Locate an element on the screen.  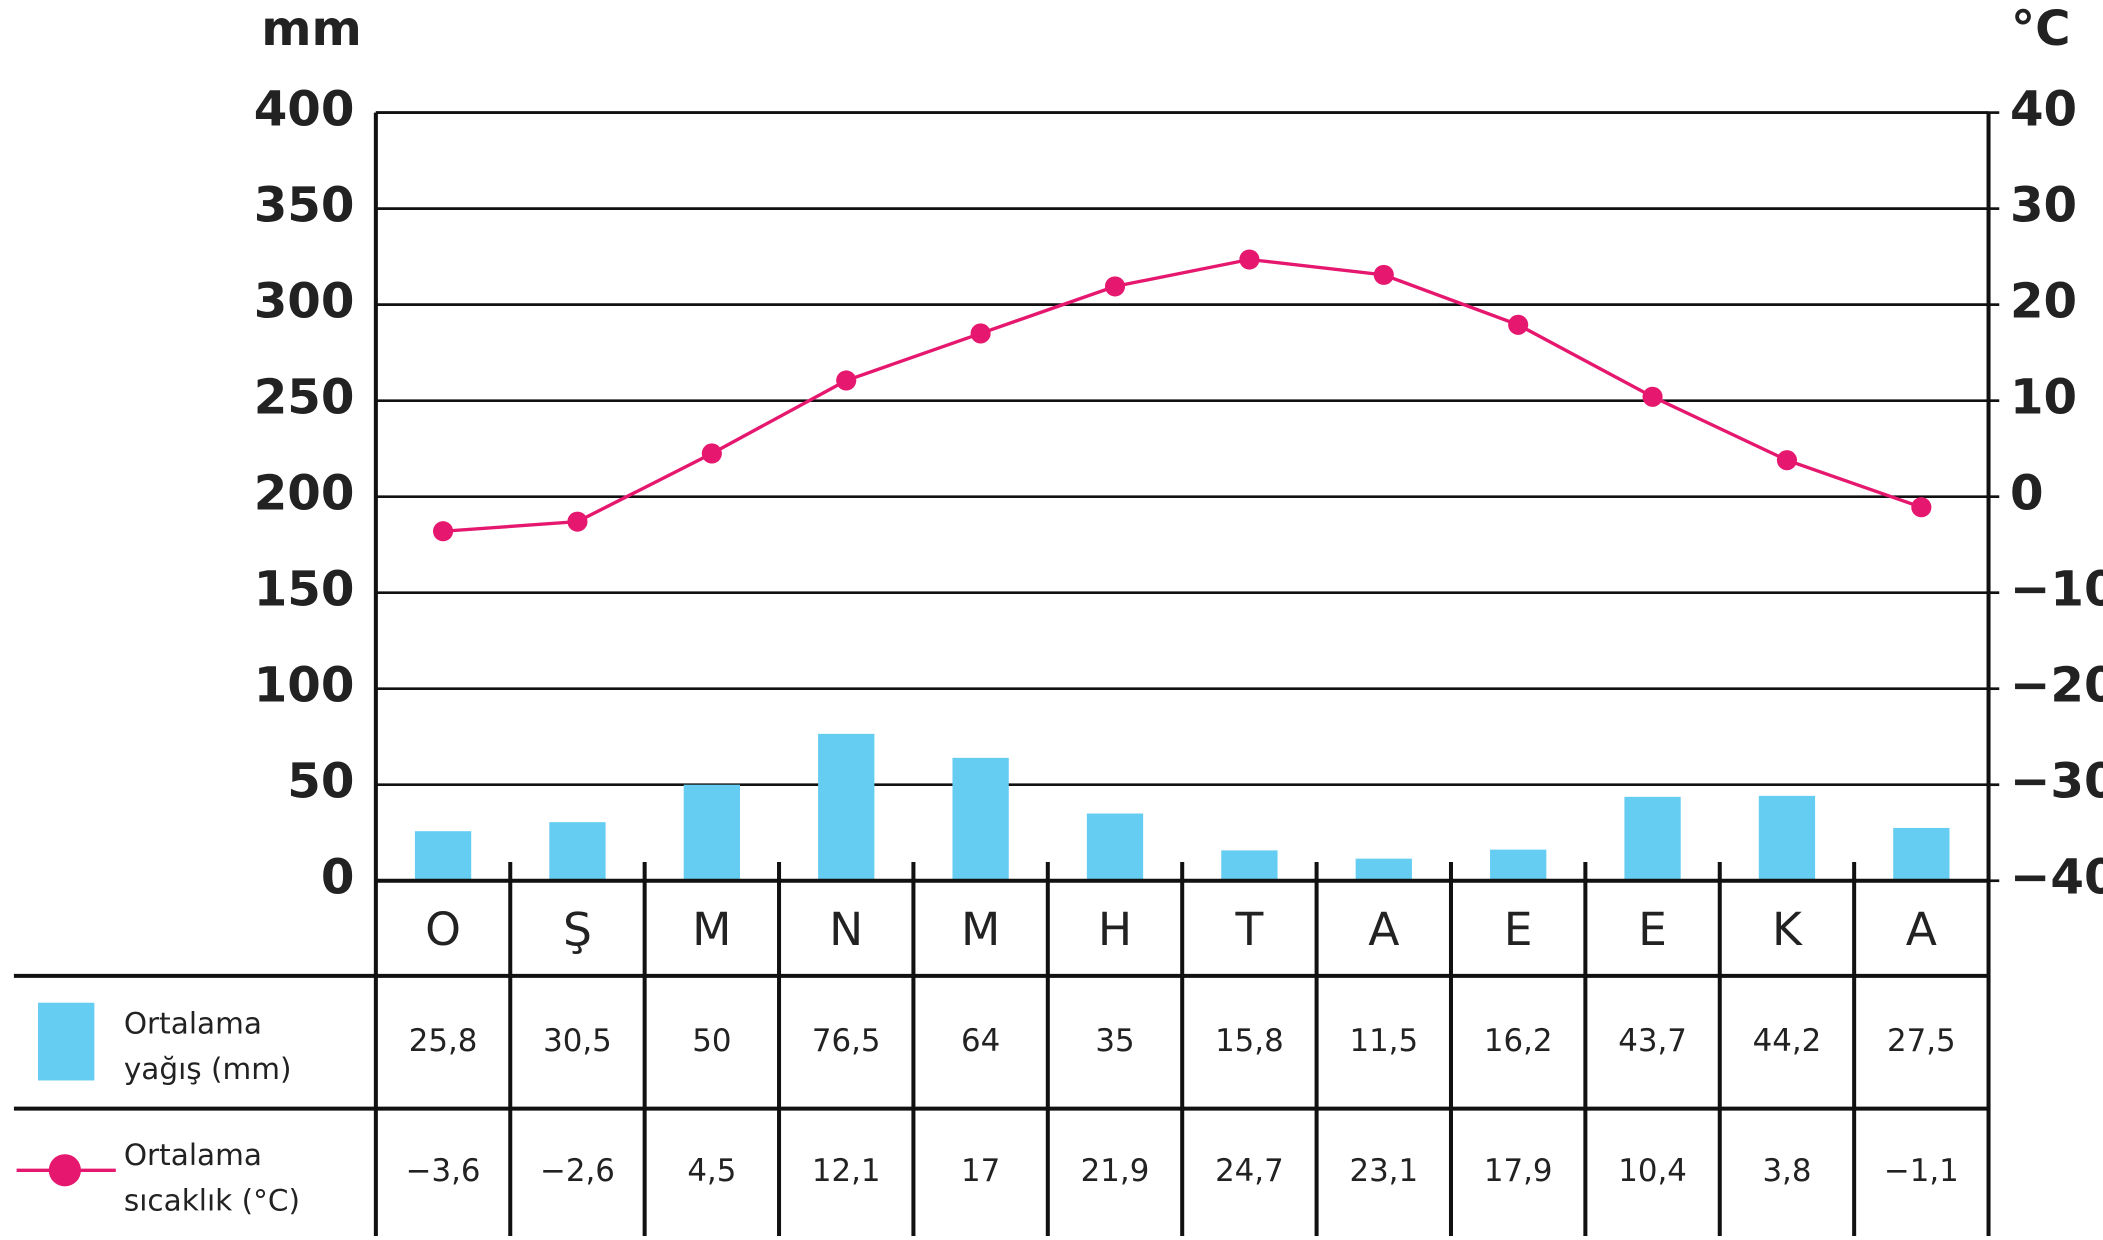
y2-tick-label: 30 is located at coordinates (2043, 206).